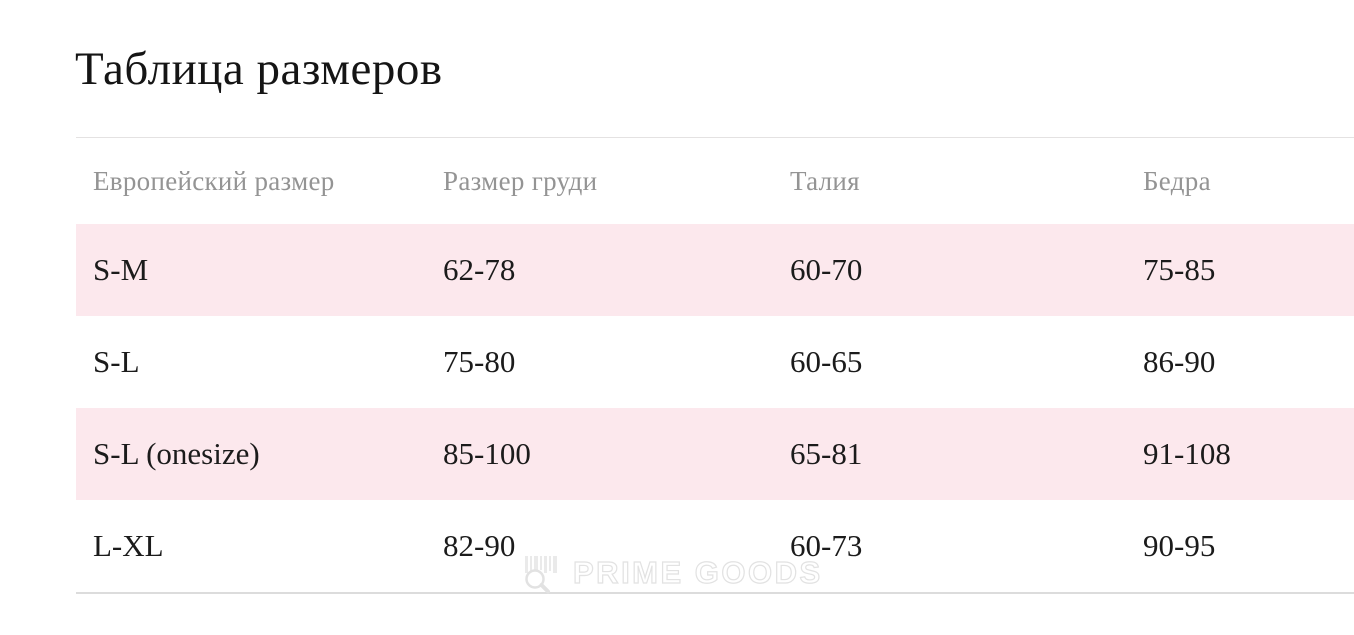 The height and width of the screenshot is (635, 1354). What do you see at coordinates (479, 545) in the screenshot?
I see `cell-chest: 82-90` at bounding box center [479, 545].